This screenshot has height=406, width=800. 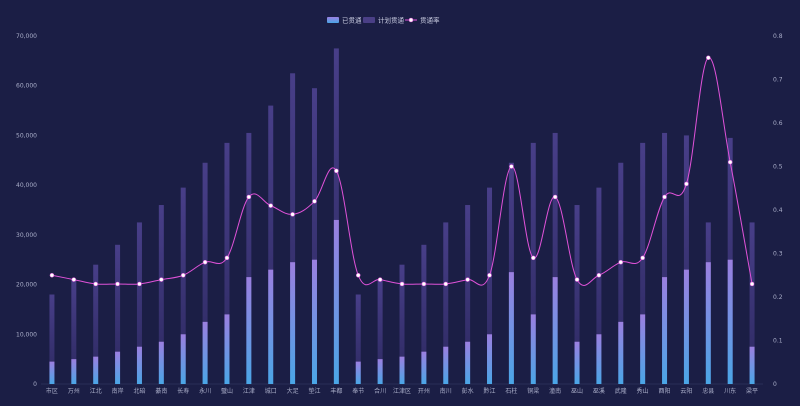 What do you see at coordinates (686, 391) in the screenshot?
I see `x-tick-label: 云阳` at bounding box center [686, 391].